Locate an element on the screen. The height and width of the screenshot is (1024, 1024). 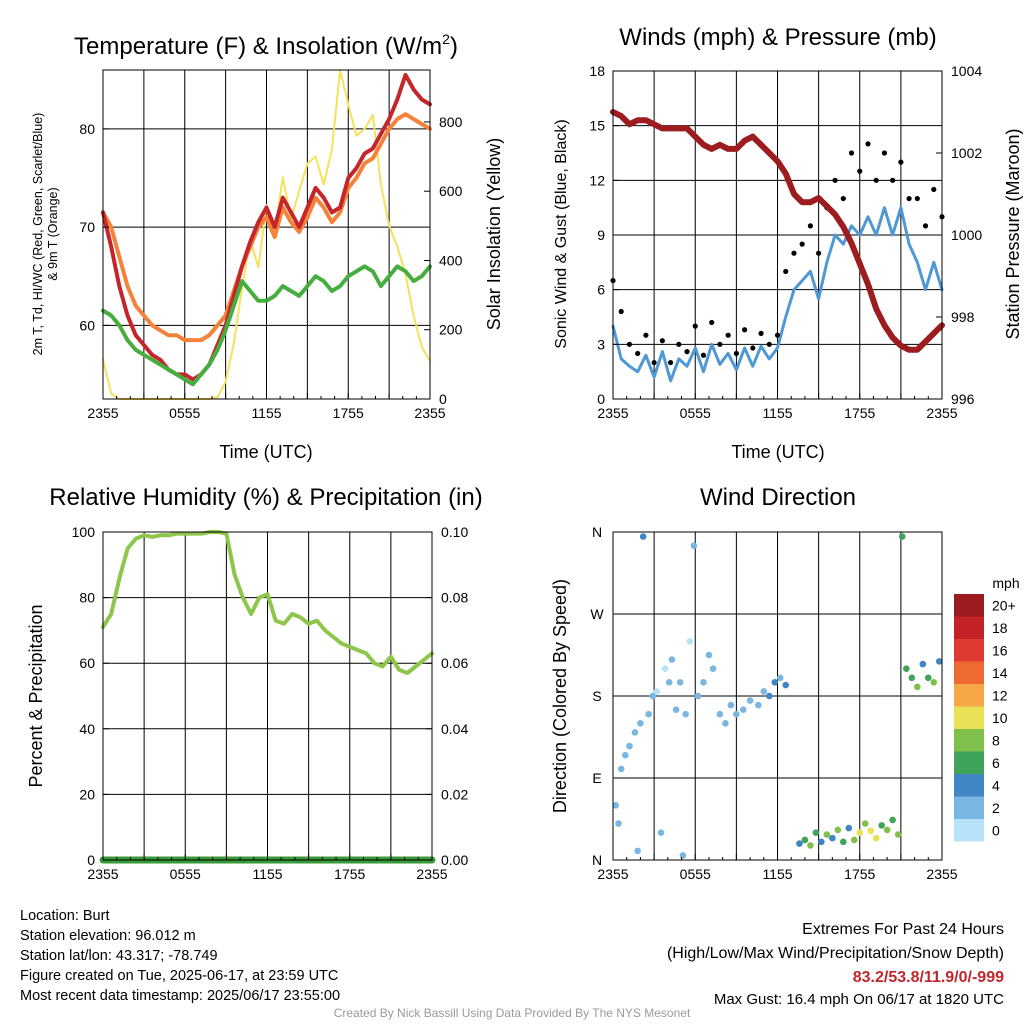
series-sonic-wind is located at coordinates (777, 294).